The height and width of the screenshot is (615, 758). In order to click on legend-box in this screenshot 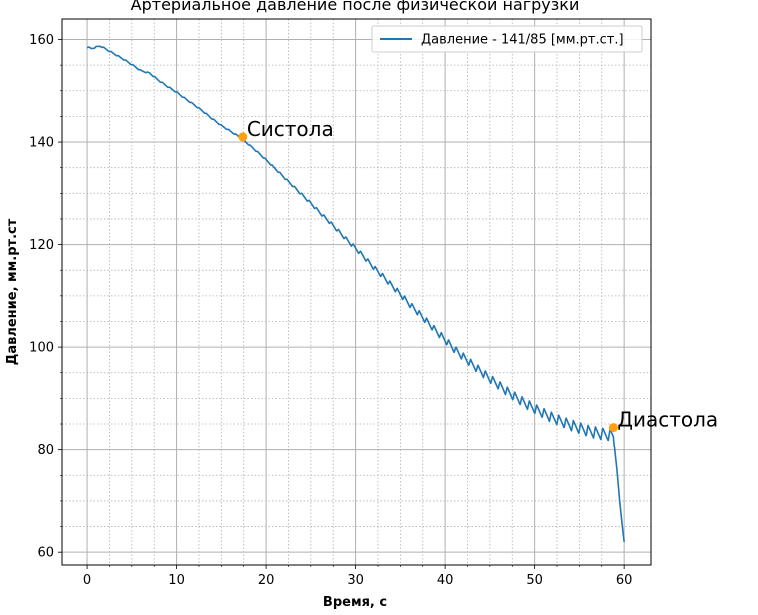, I will do `click(507, 39)`.